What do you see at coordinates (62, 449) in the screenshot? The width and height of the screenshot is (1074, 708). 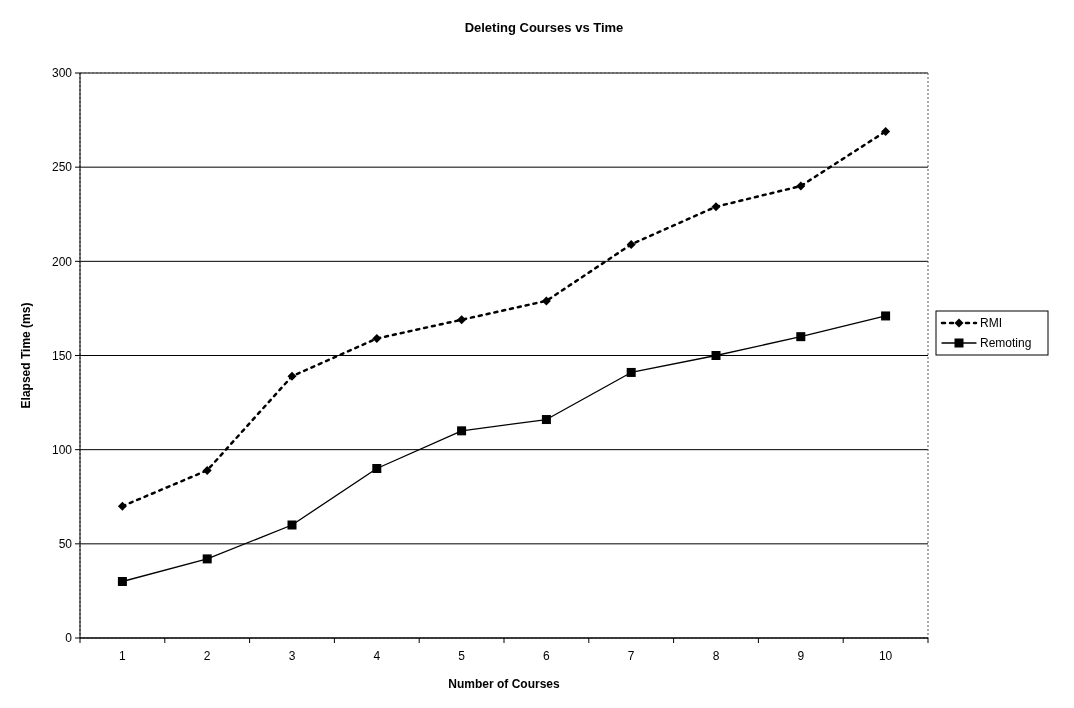 I see `y-tick-label: 100` at bounding box center [62, 449].